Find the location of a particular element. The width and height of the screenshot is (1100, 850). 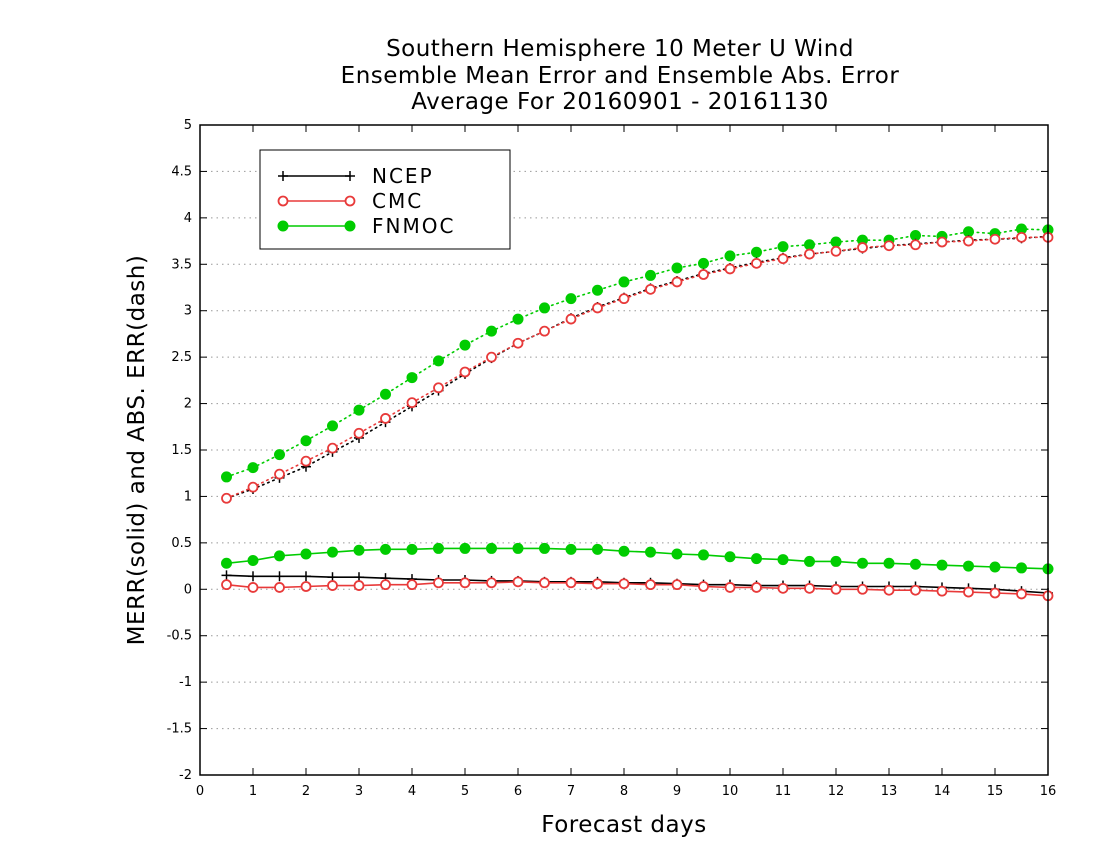

legend-cmc-point is located at coordinates (350, 201).